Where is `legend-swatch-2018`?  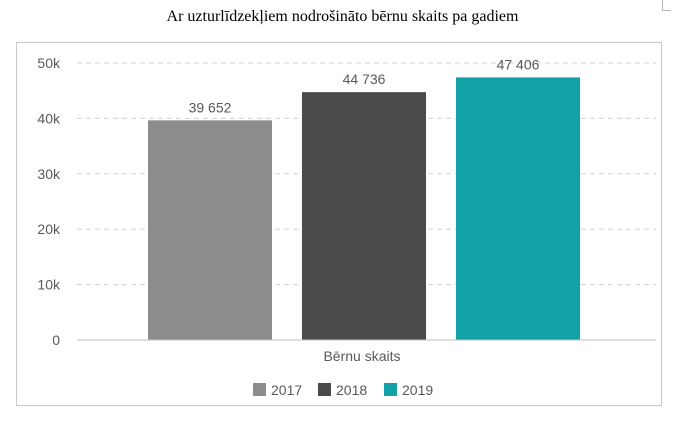
legend-swatch-2018 is located at coordinates (324, 389).